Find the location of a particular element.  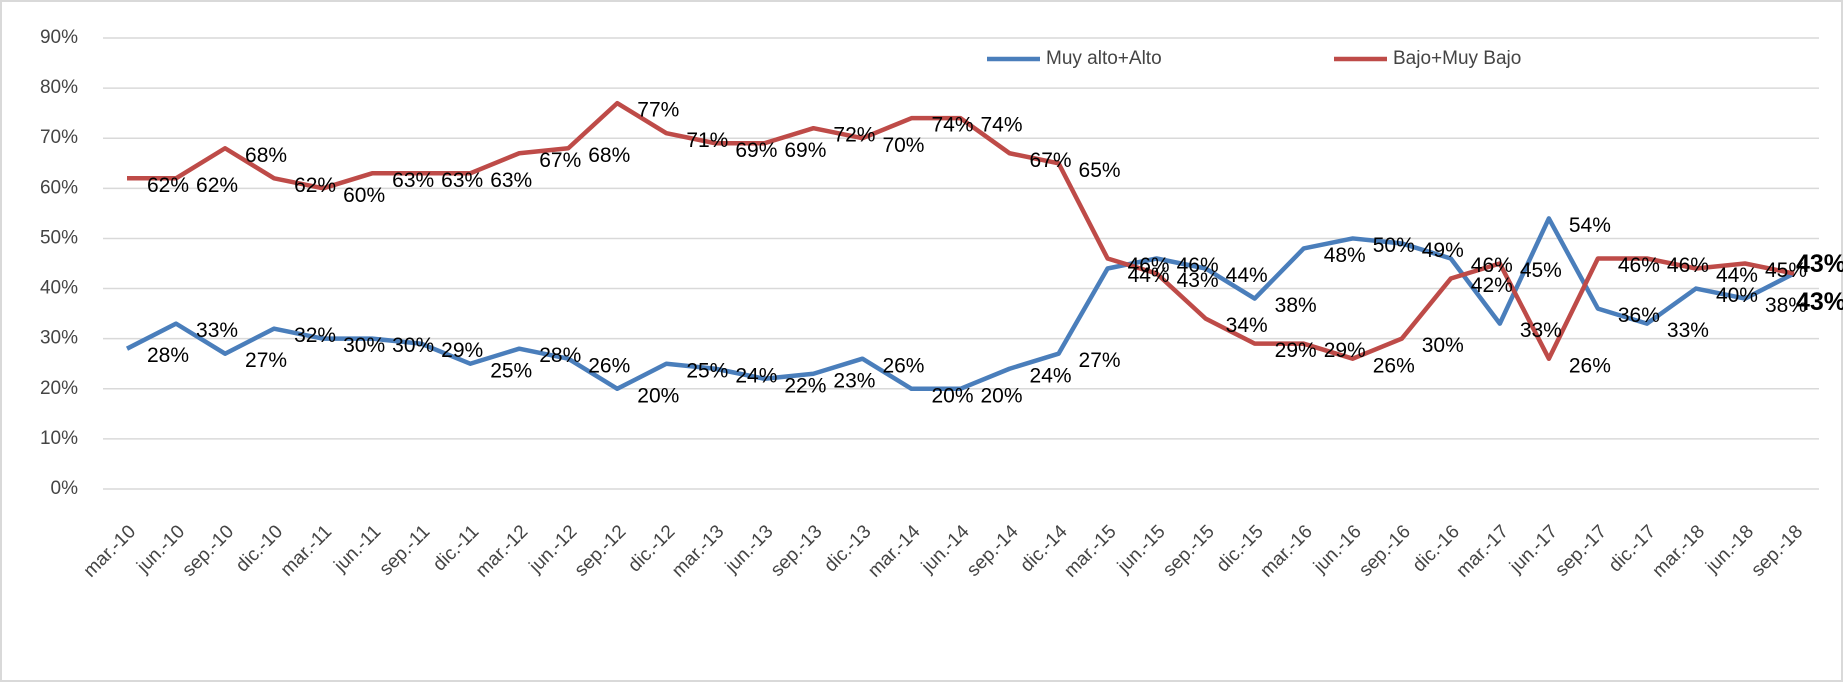

y-tick-label: 70% is located at coordinates (59, 137).